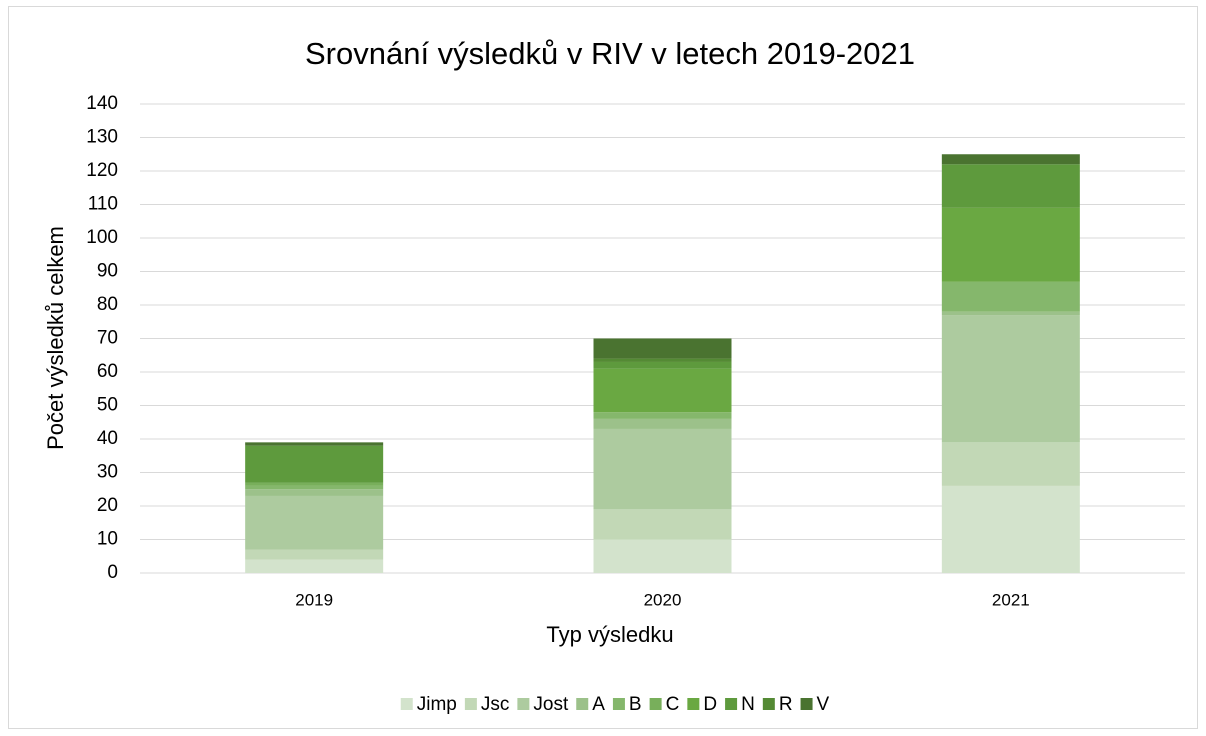 This screenshot has height=736, width=1206. I want to click on legend-label: Jimp, so click(437, 704).